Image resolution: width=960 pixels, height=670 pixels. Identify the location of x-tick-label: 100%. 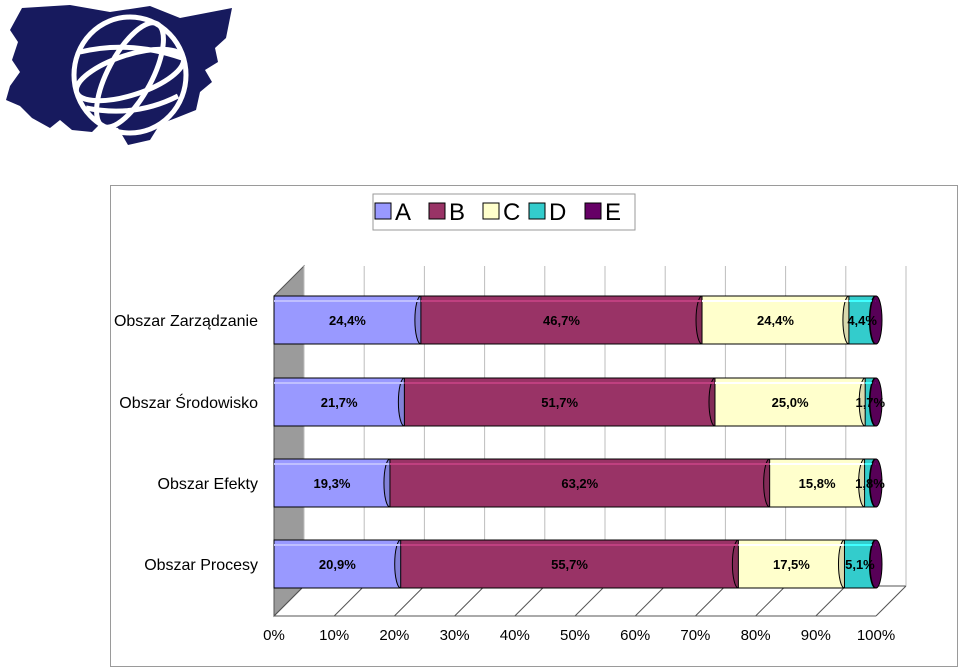
(876, 635).